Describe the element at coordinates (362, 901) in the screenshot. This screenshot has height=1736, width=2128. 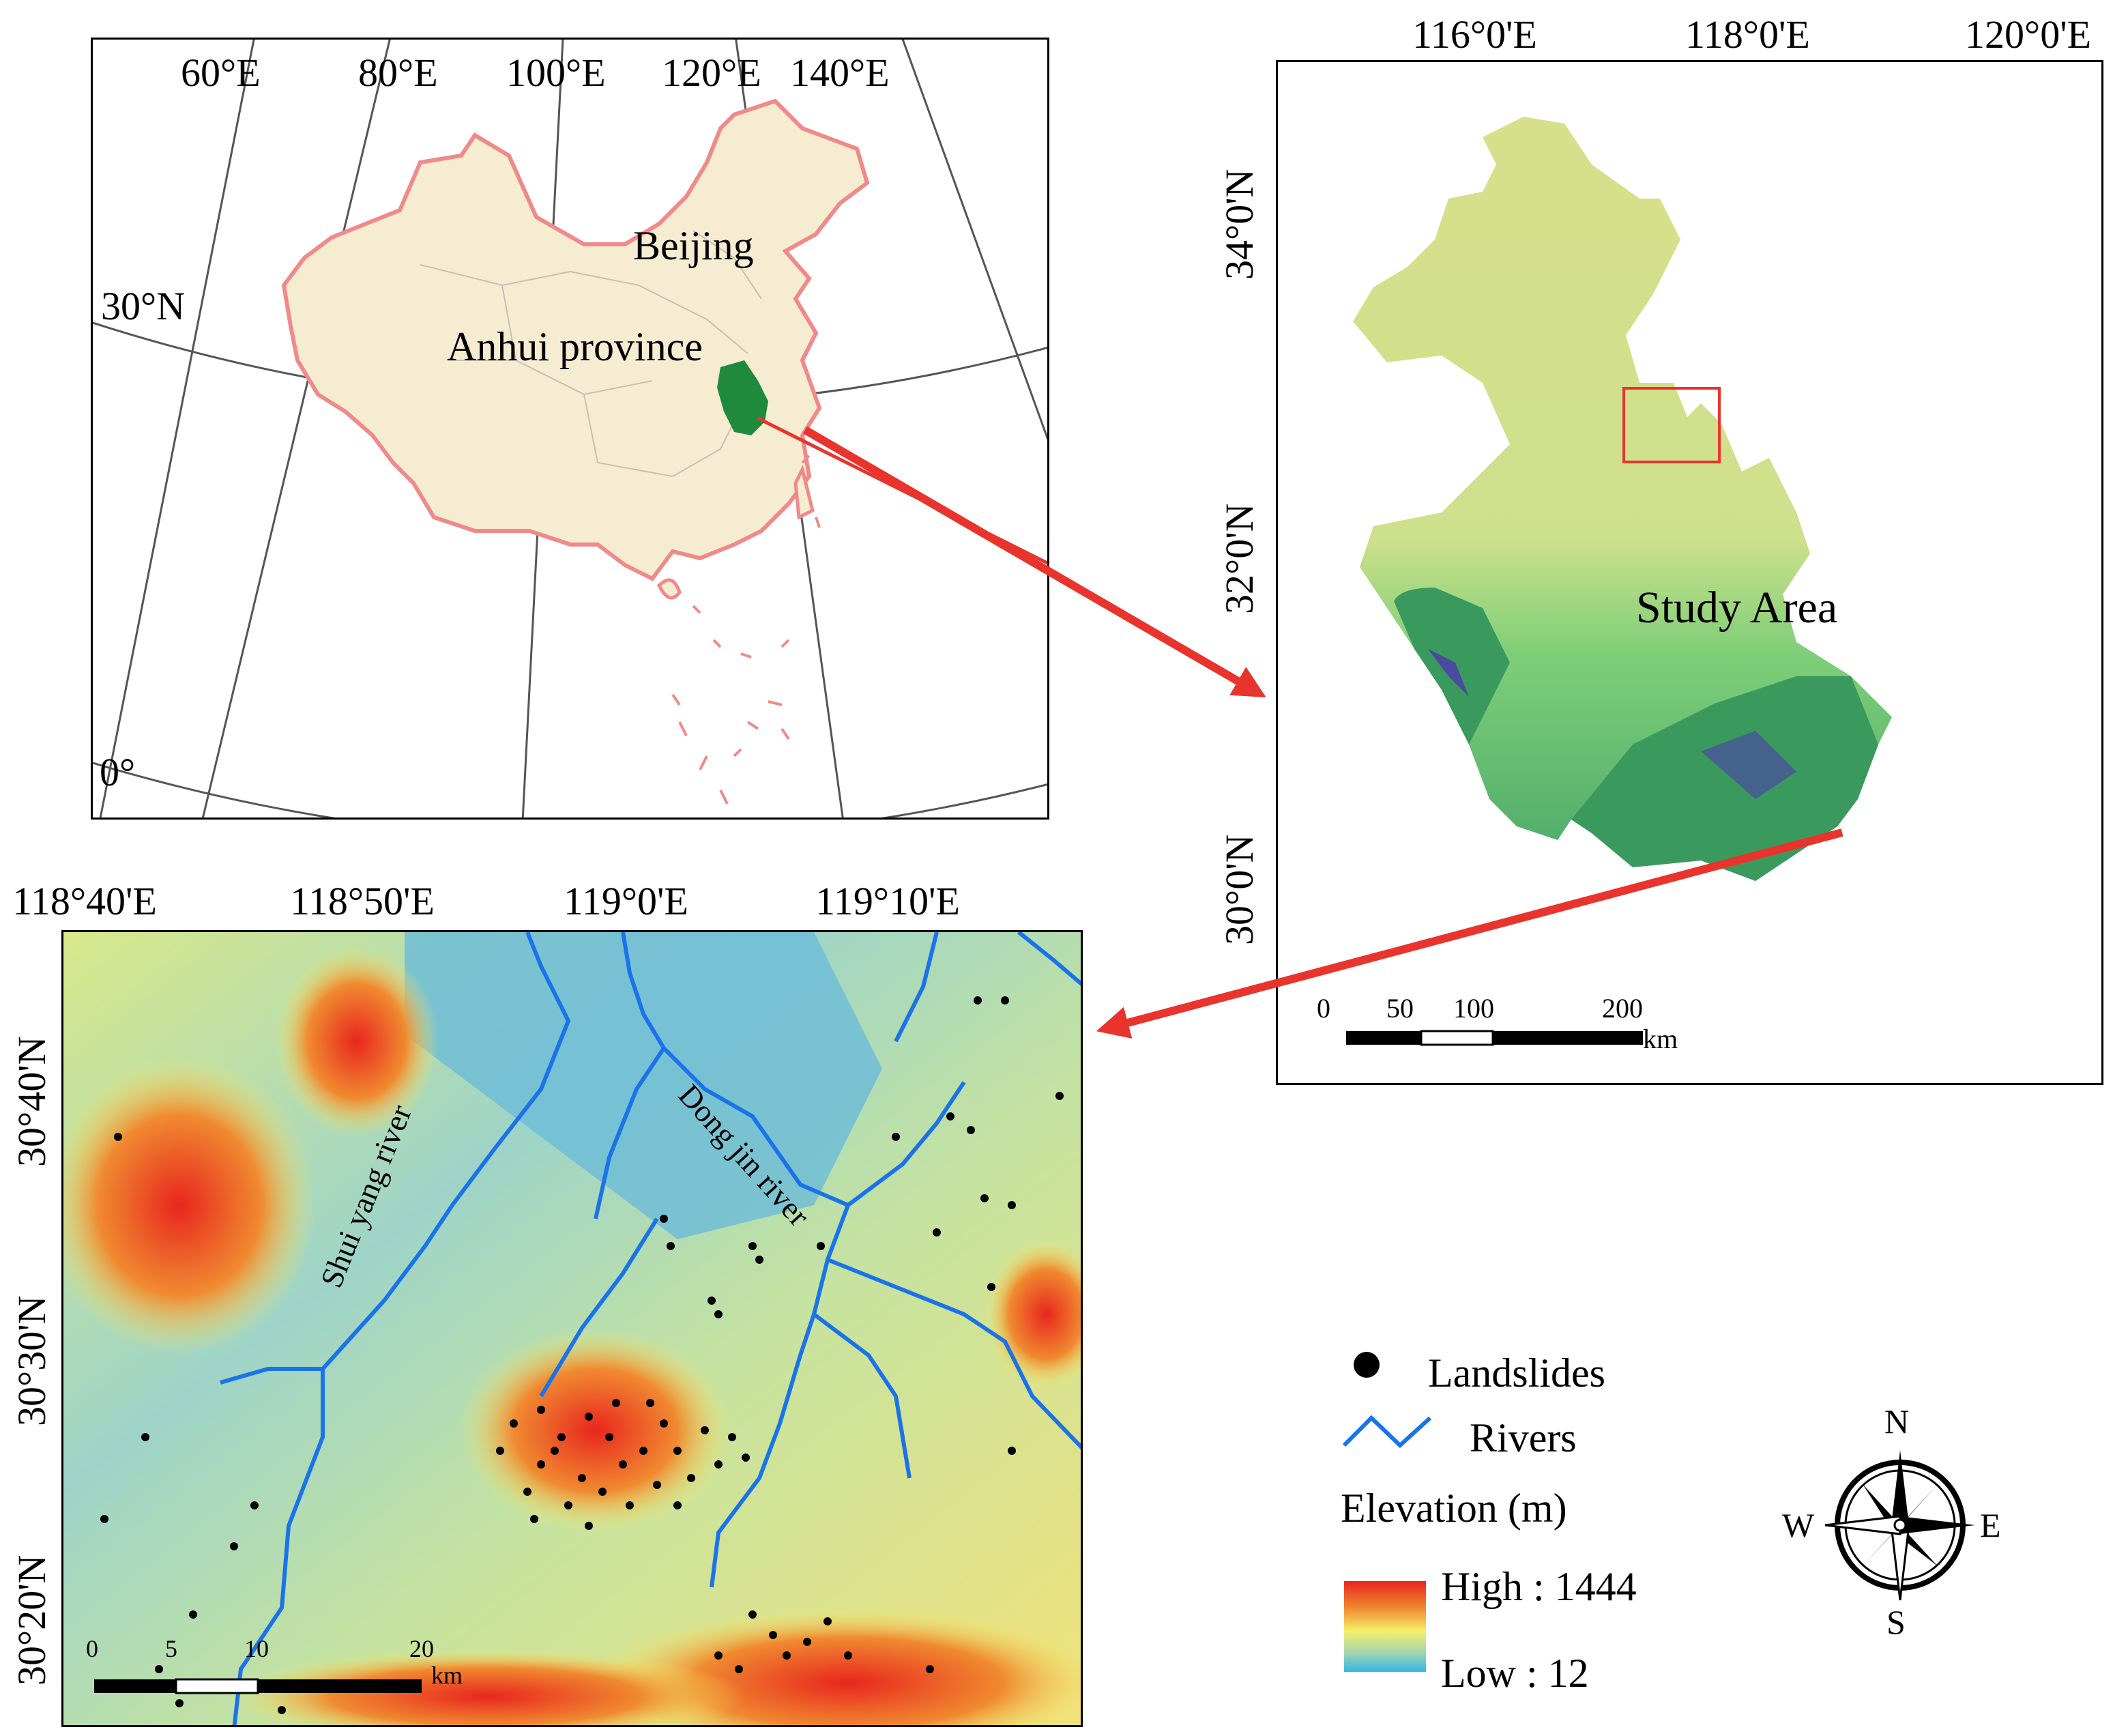
I see `detail-lon-tick-118-50: 118°50'E` at that location.